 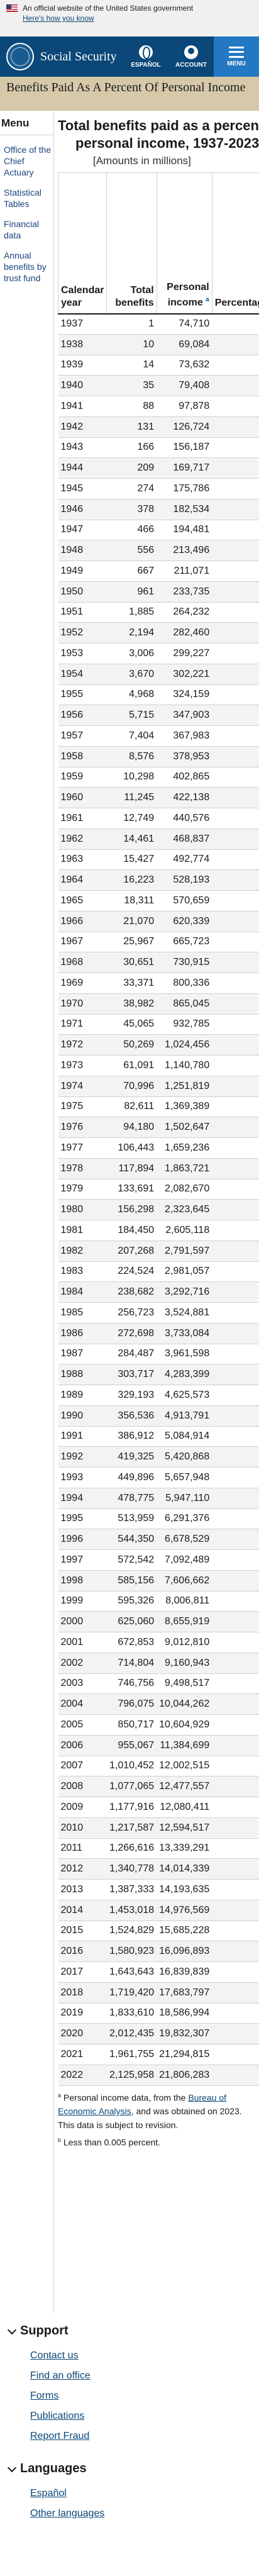 What do you see at coordinates (131, 1849) in the screenshot?
I see `cell-total-benefits: 1,266,616` at bounding box center [131, 1849].